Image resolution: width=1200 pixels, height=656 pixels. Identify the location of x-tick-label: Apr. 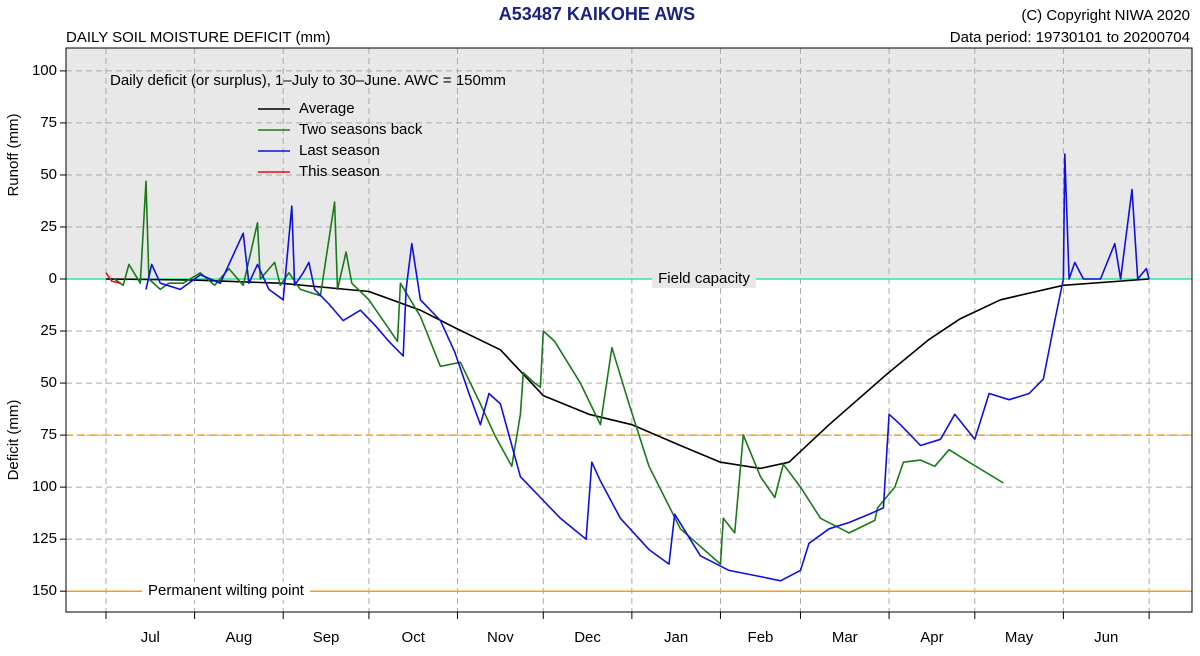
(931, 637).